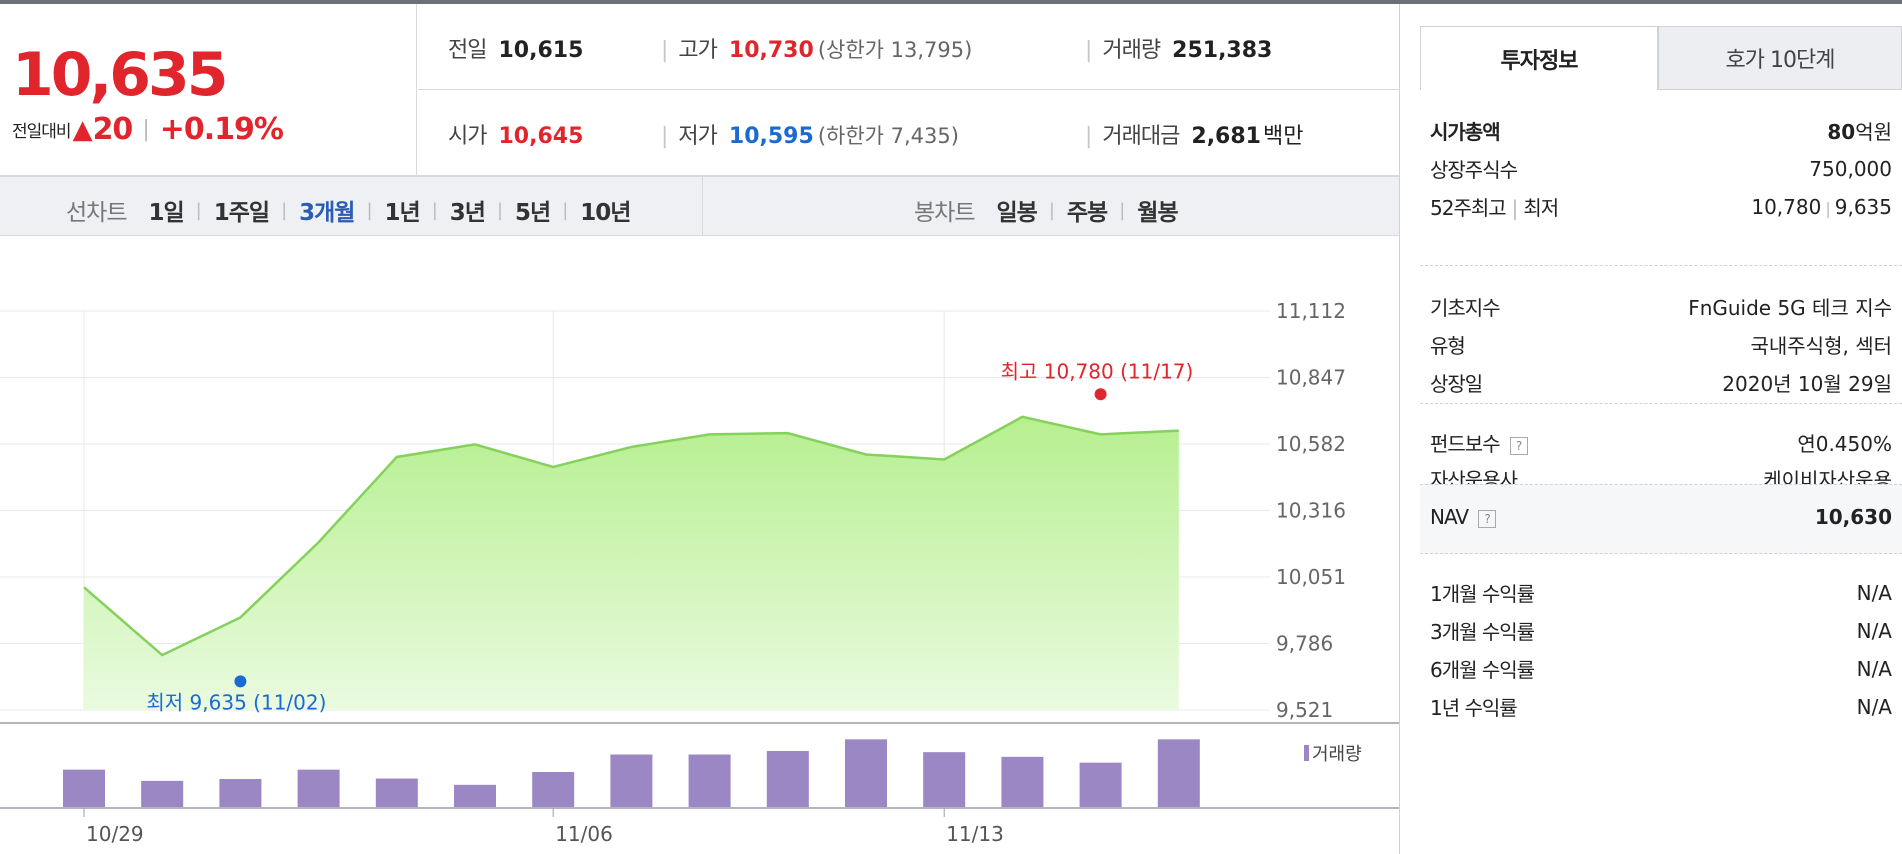  What do you see at coordinates (42, 132) in the screenshot?
I see `change-label: 전일대비` at bounding box center [42, 132].